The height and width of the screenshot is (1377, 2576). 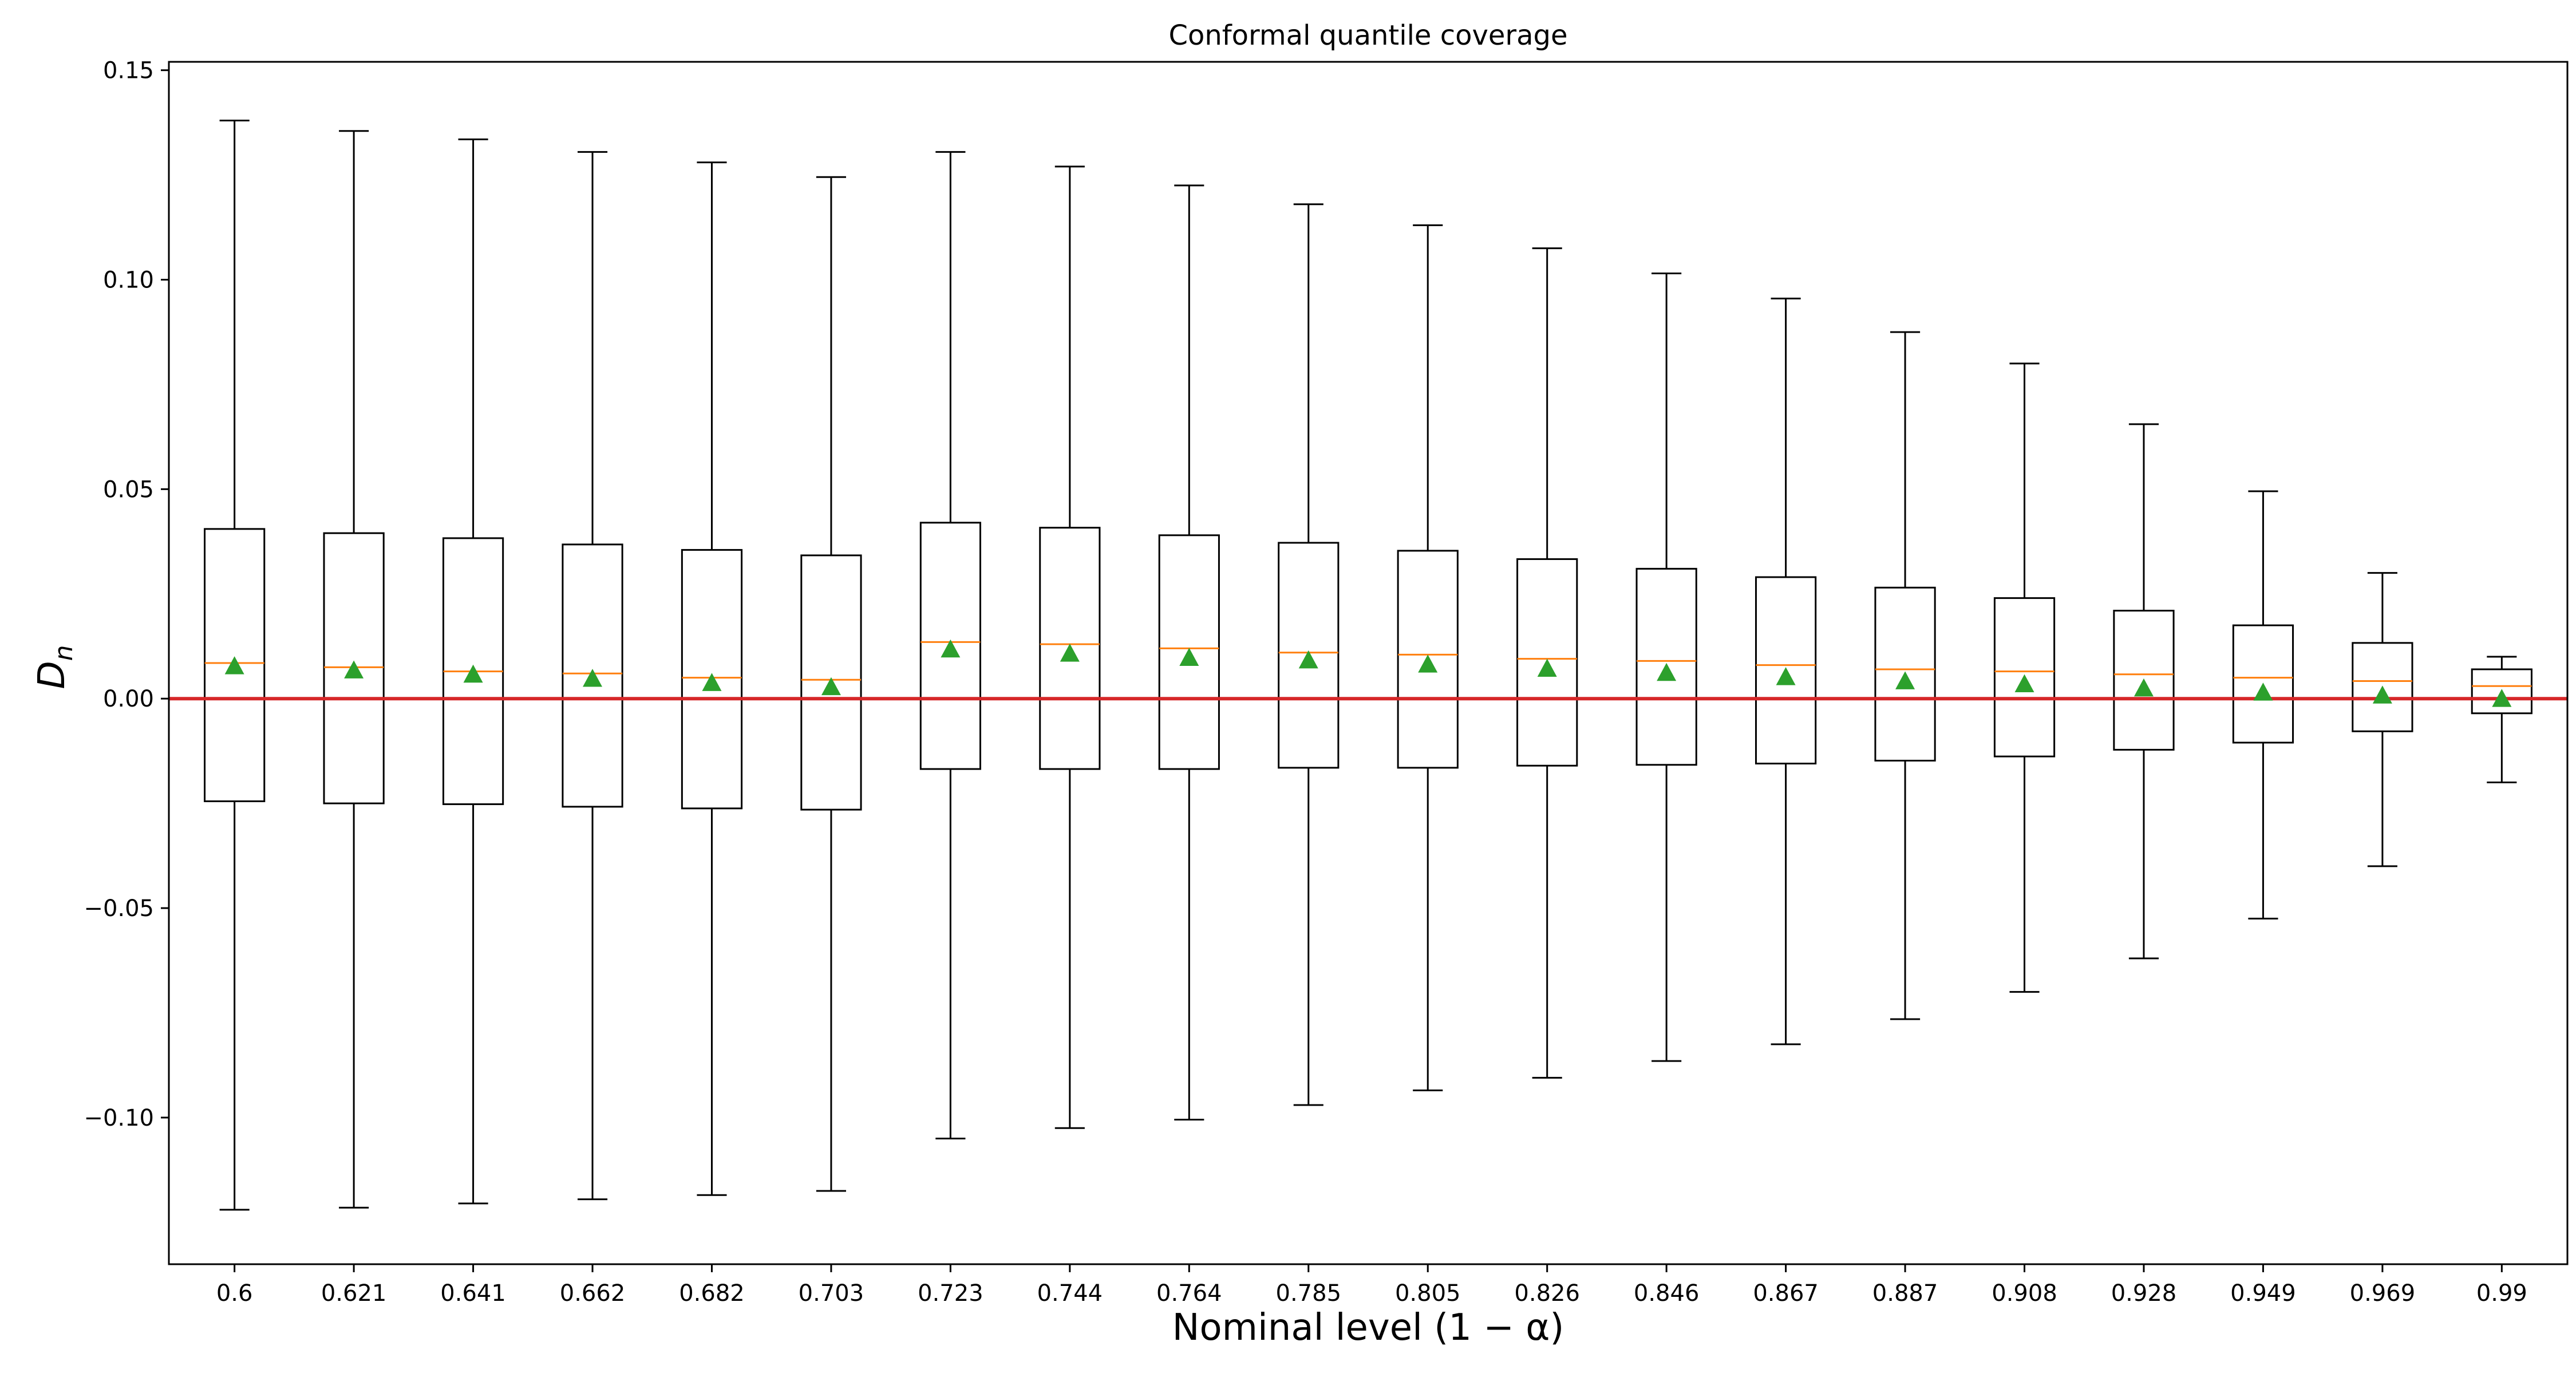 What do you see at coordinates (950, 1293) in the screenshot?
I see `x-tick-label: 0.723` at bounding box center [950, 1293].